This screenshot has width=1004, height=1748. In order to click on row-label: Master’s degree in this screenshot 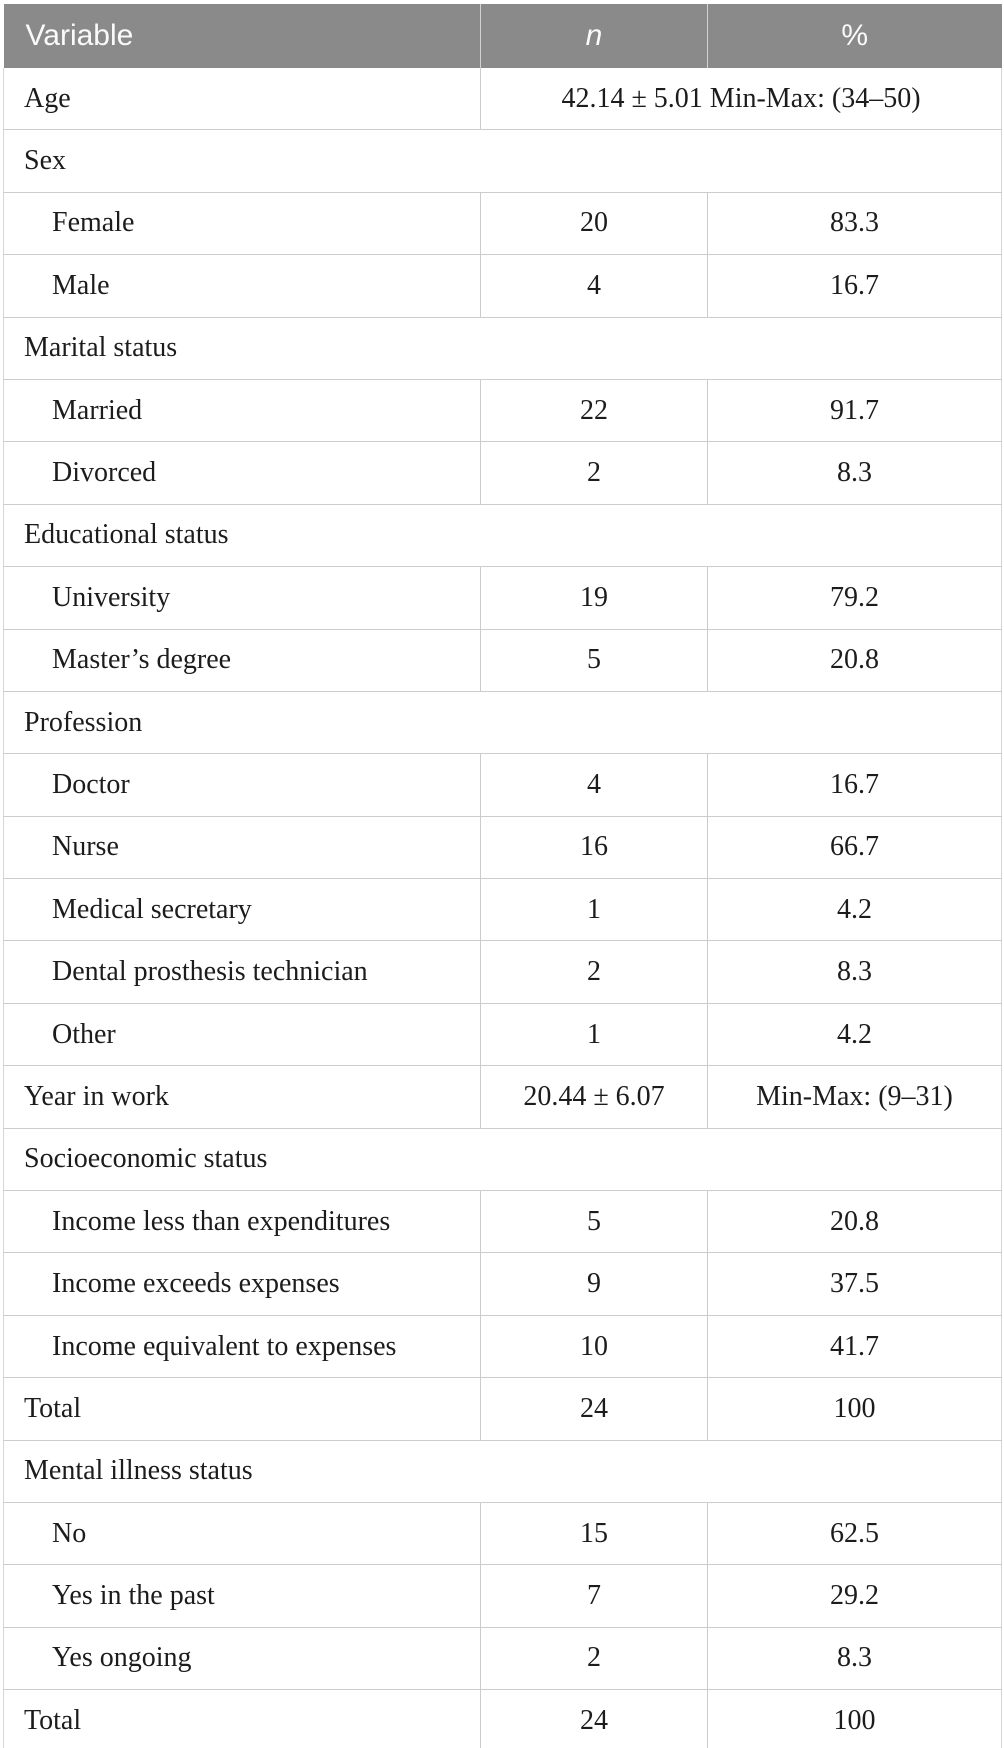, I will do `click(242, 660)`.